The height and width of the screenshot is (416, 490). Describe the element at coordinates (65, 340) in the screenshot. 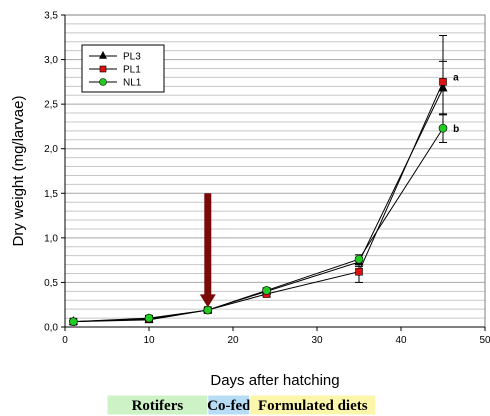

I see `x-tick-label: 0` at that location.